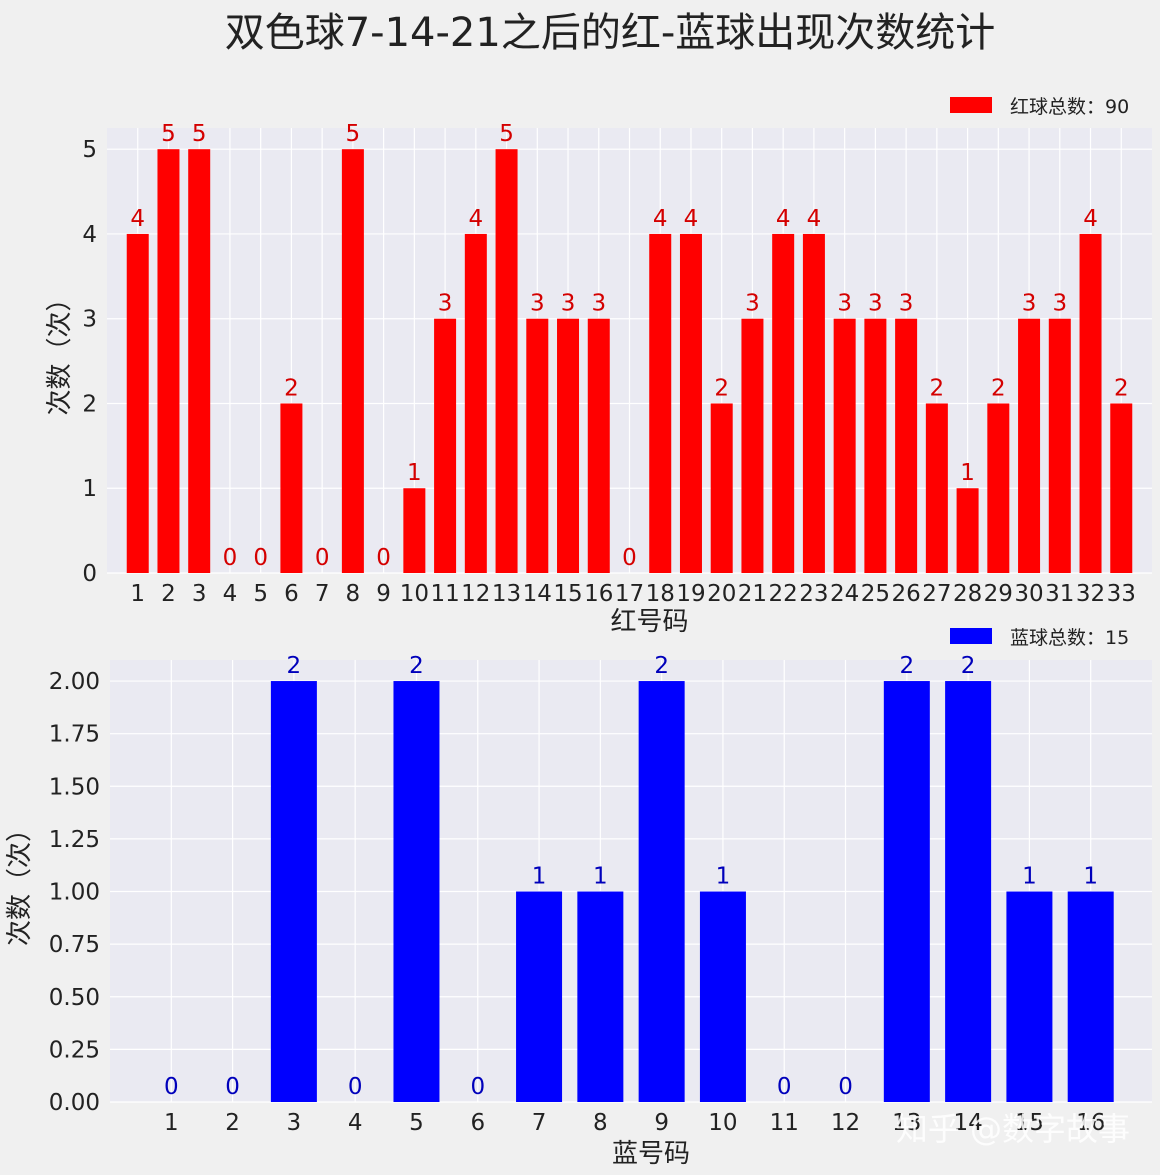 The width and height of the screenshot is (1160, 1175). Describe the element at coordinates (89, 235) in the screenshot. I see `red-ytick-label: 4` at that location.